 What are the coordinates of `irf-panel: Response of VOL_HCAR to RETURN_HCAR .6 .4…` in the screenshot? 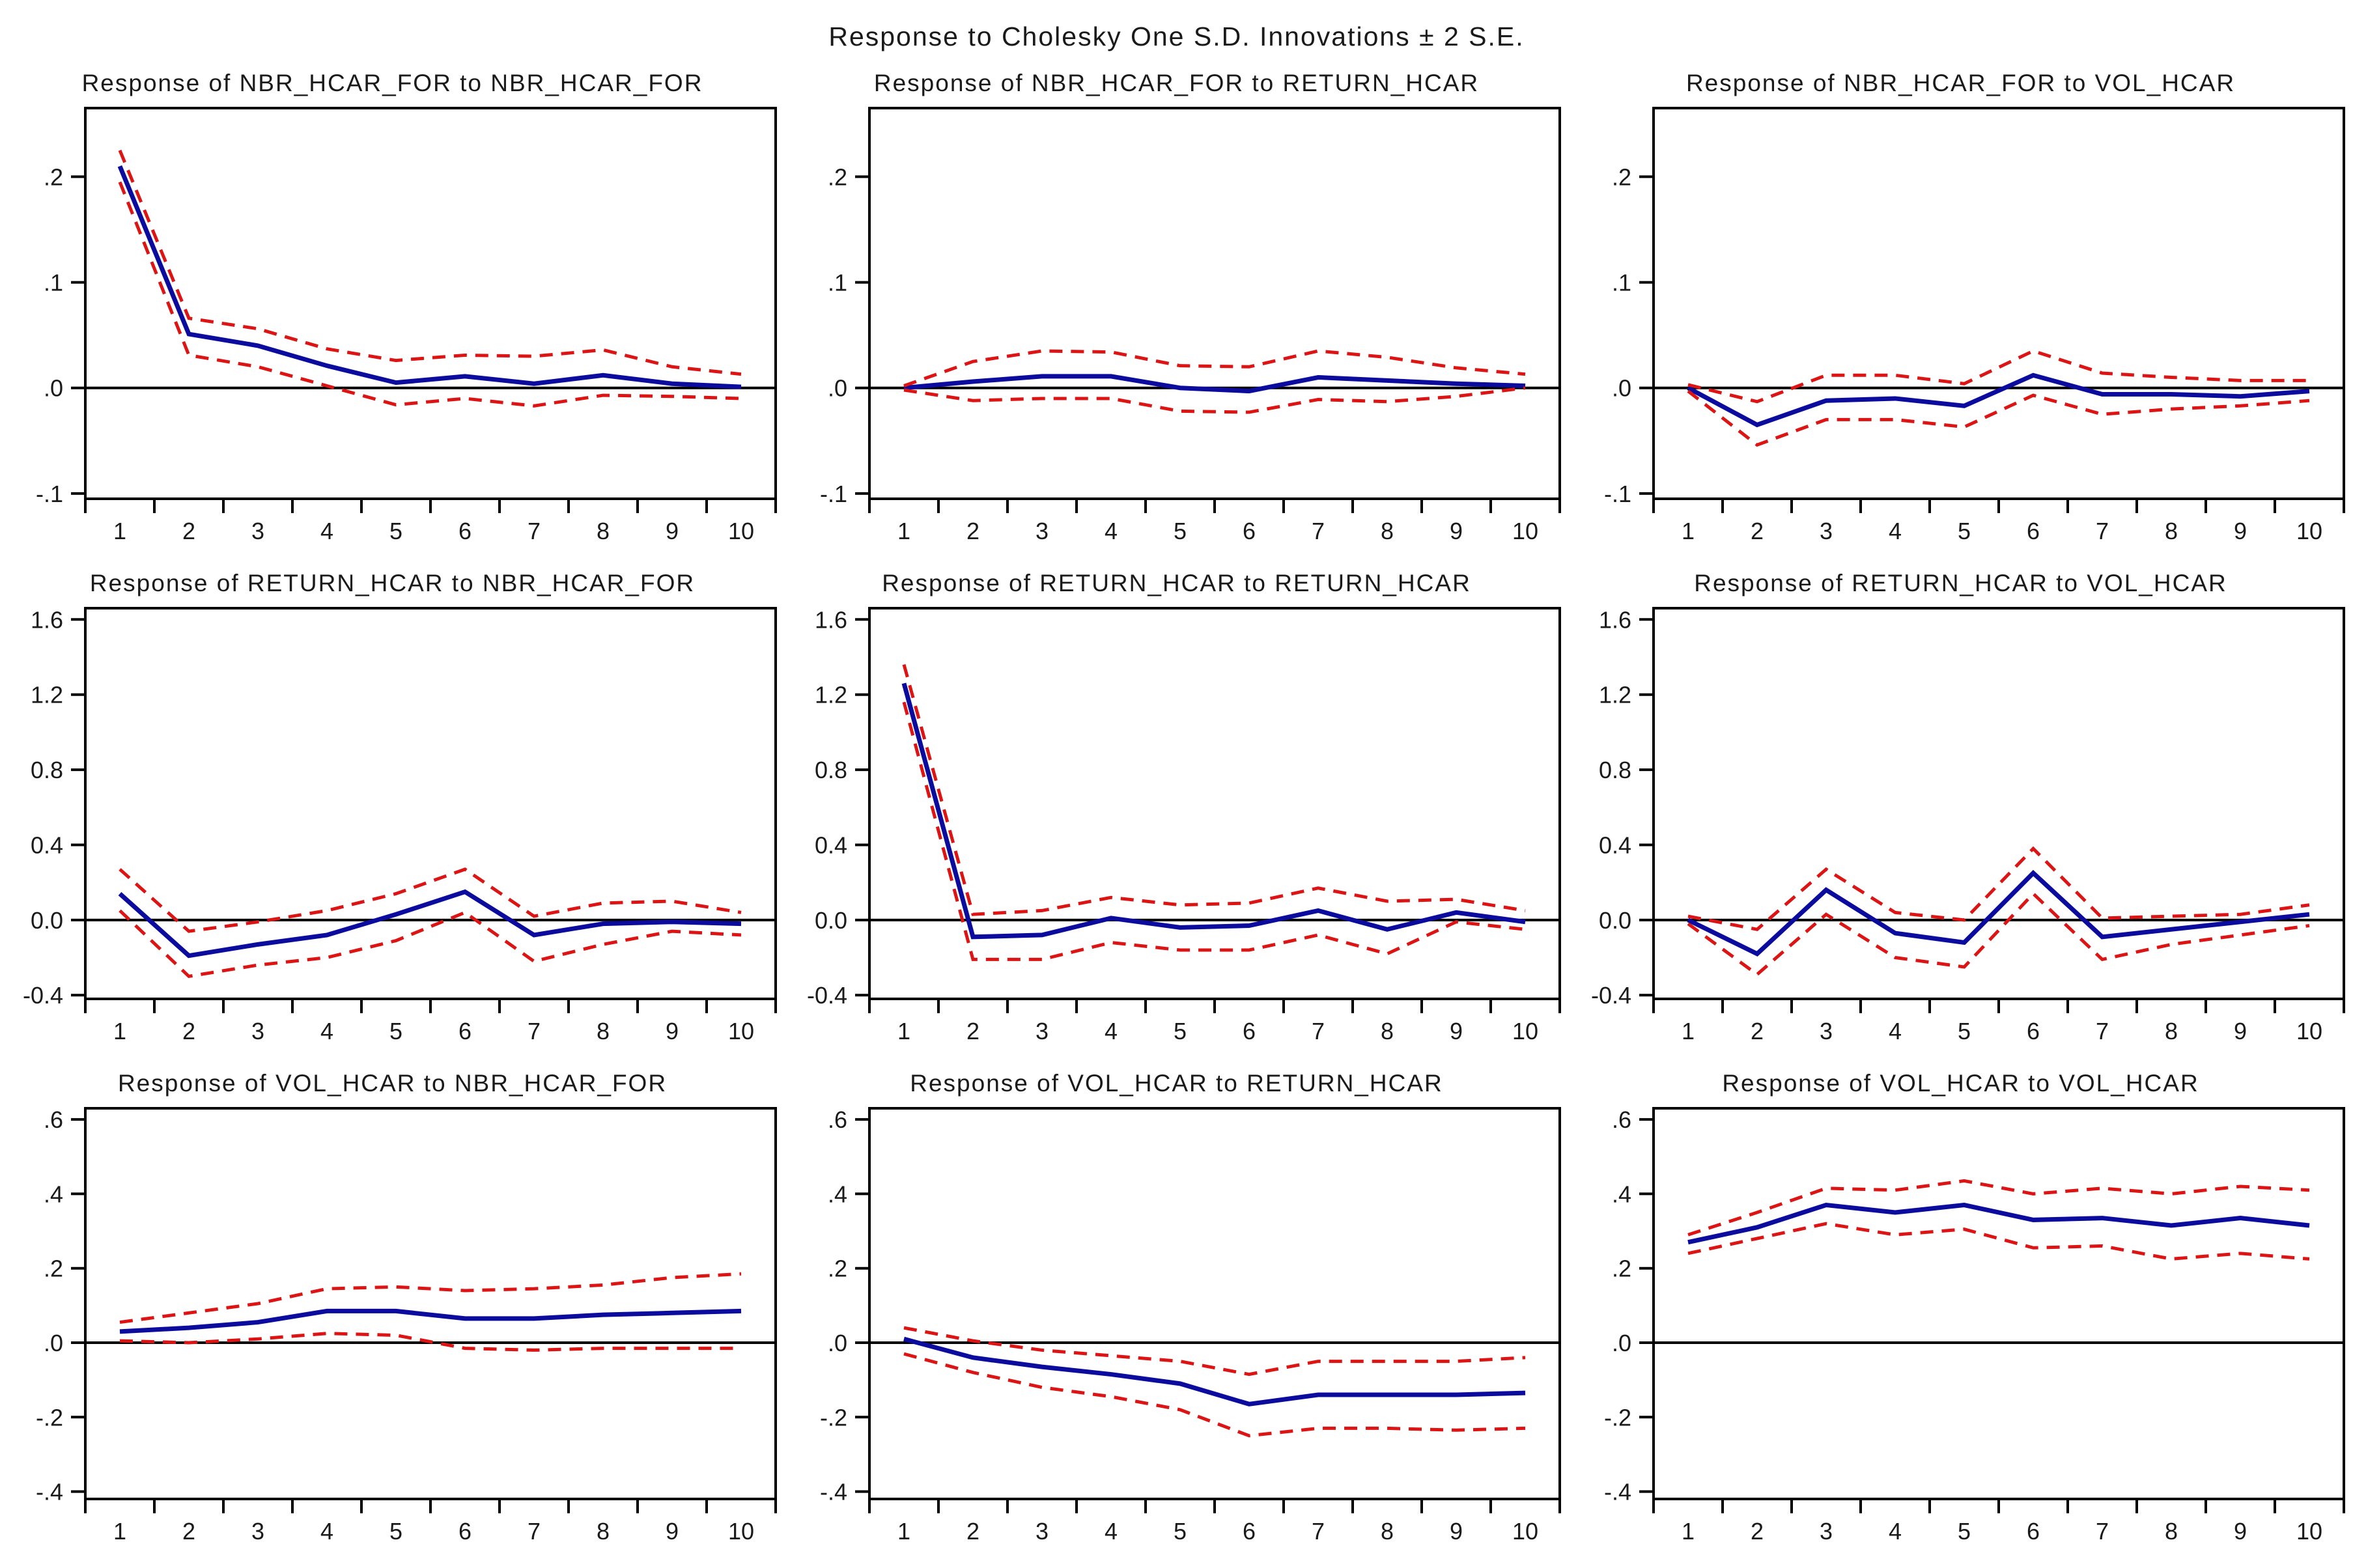 It's located at (1177, 1315).